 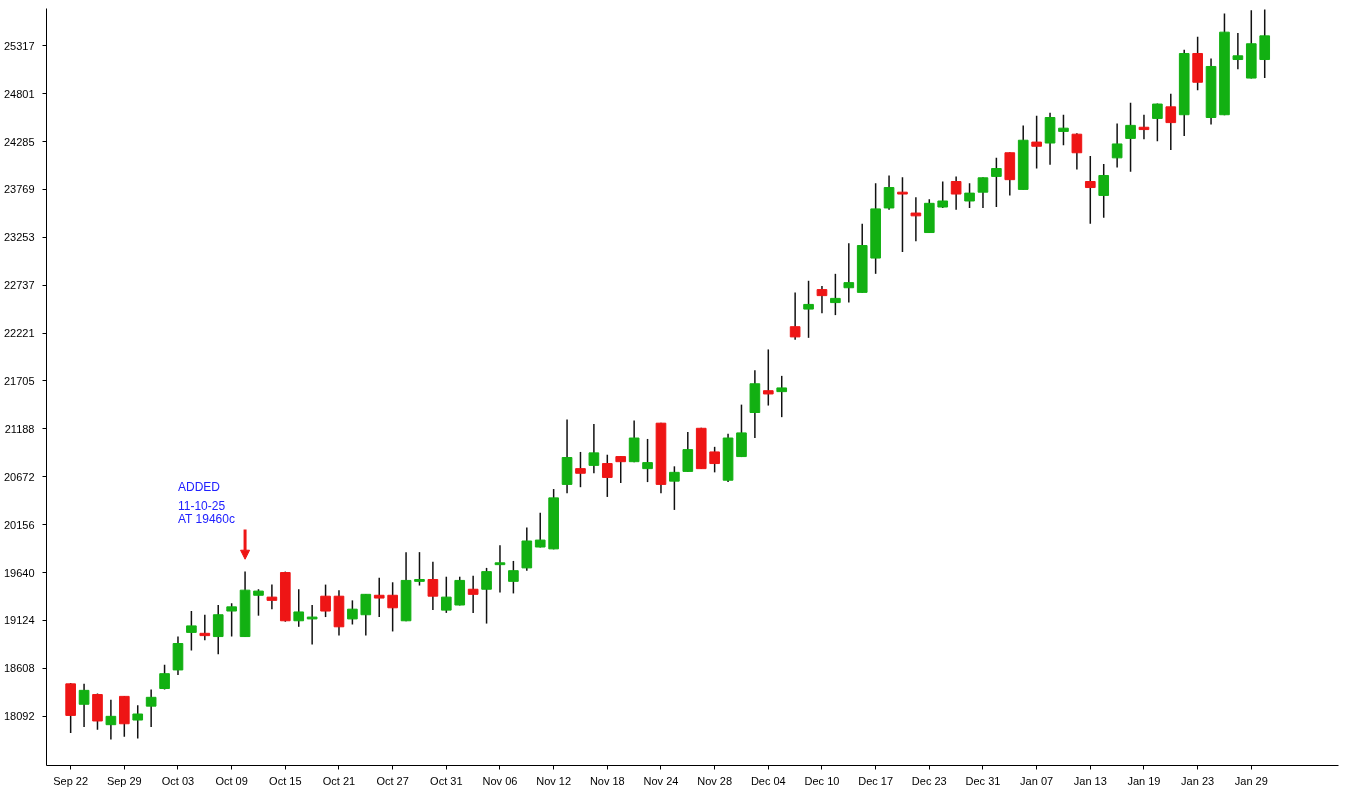 What do you see at coordinates (19, 524) in the screenshot?
I see `y-tick-label: 20156` at bounding box center [19, 524].